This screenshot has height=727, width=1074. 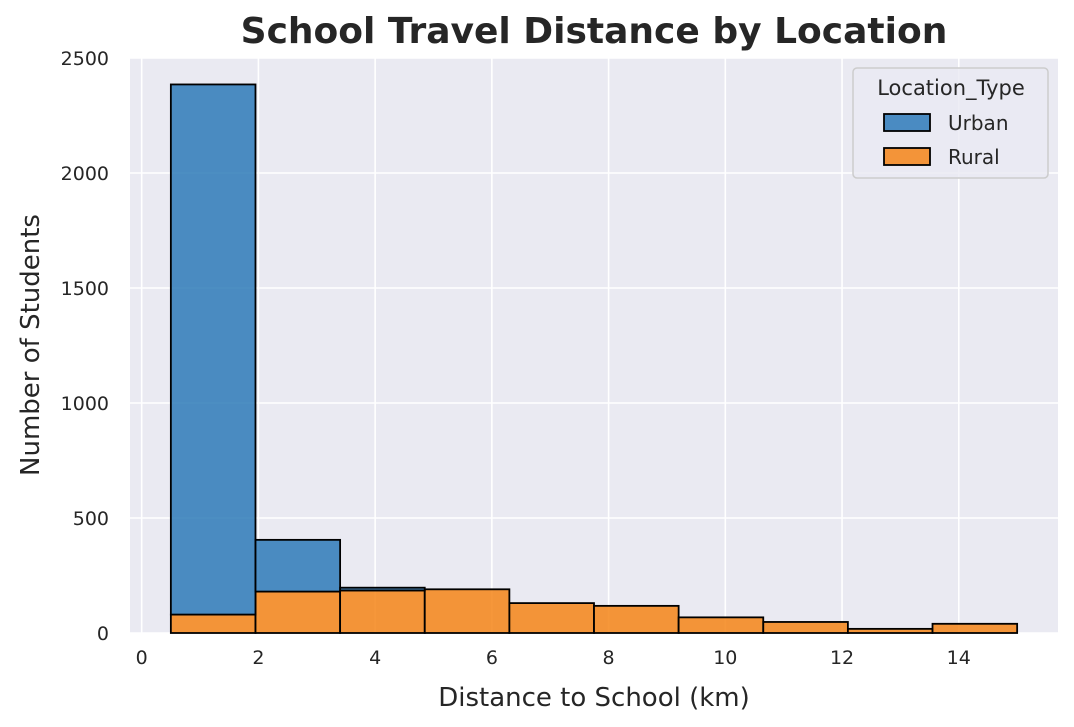 What do you see at coordinates (978, 123) in the screenshot?
I see `legend-label-urban: Urban` at bounding box center [978, 123].